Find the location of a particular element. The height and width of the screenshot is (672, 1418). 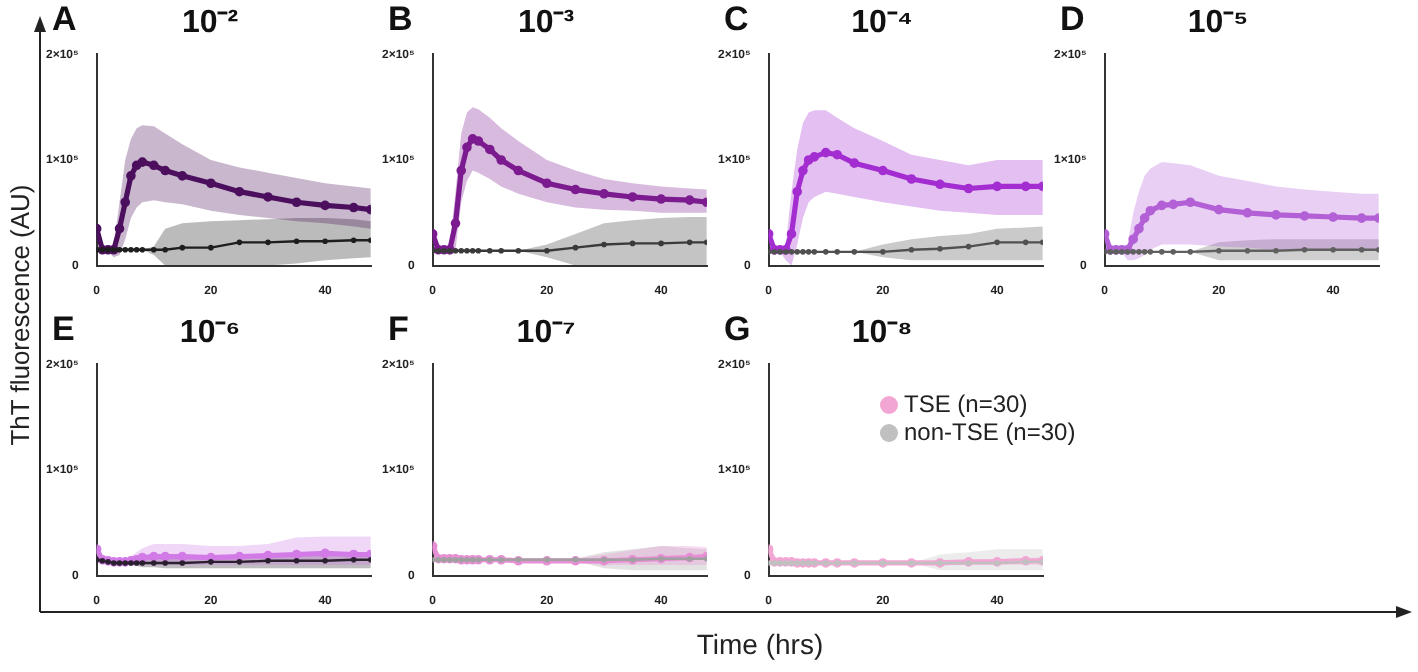

y-axis-title: ThT fluorescence (AU) is located at coordinates (20, 316).